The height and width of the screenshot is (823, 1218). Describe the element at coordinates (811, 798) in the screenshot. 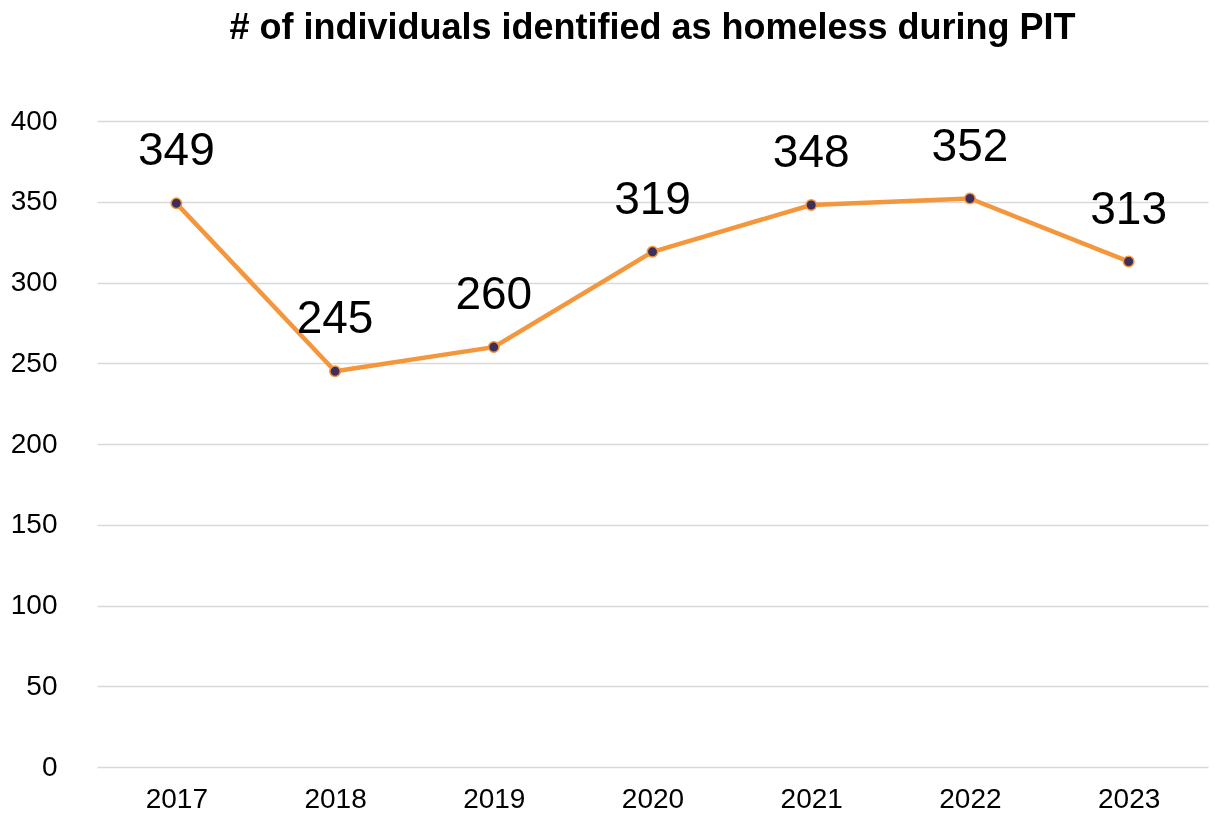

I see `x-tick-label: 2021` at that location.